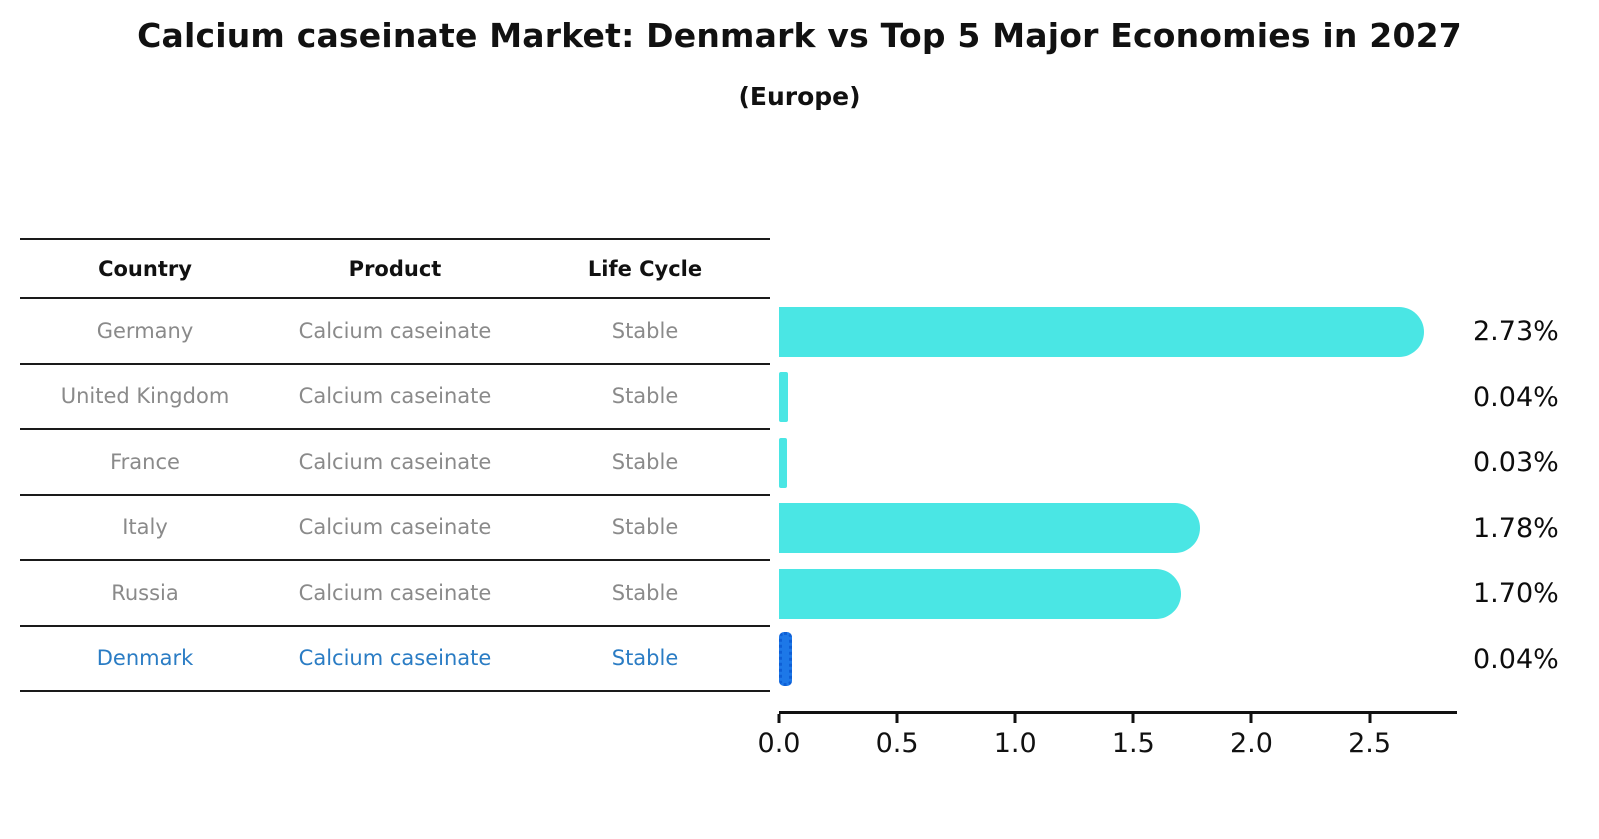  What do you see at coordinates (645, 268) in the screenshot?
I see `column-header-life-cycle: Life Cycle` at bounding box center [645, 268].